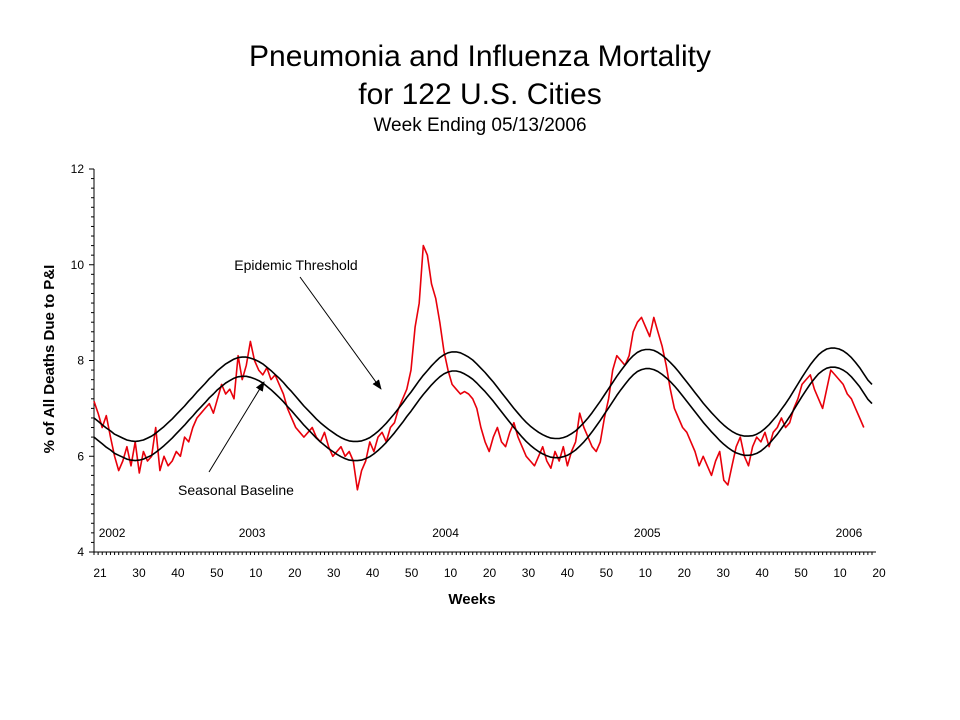  Describe the element at coordinates (49, 359) in the screenshot. I see `y-axis-label: % of All Deaths Due to P&I` at that location.